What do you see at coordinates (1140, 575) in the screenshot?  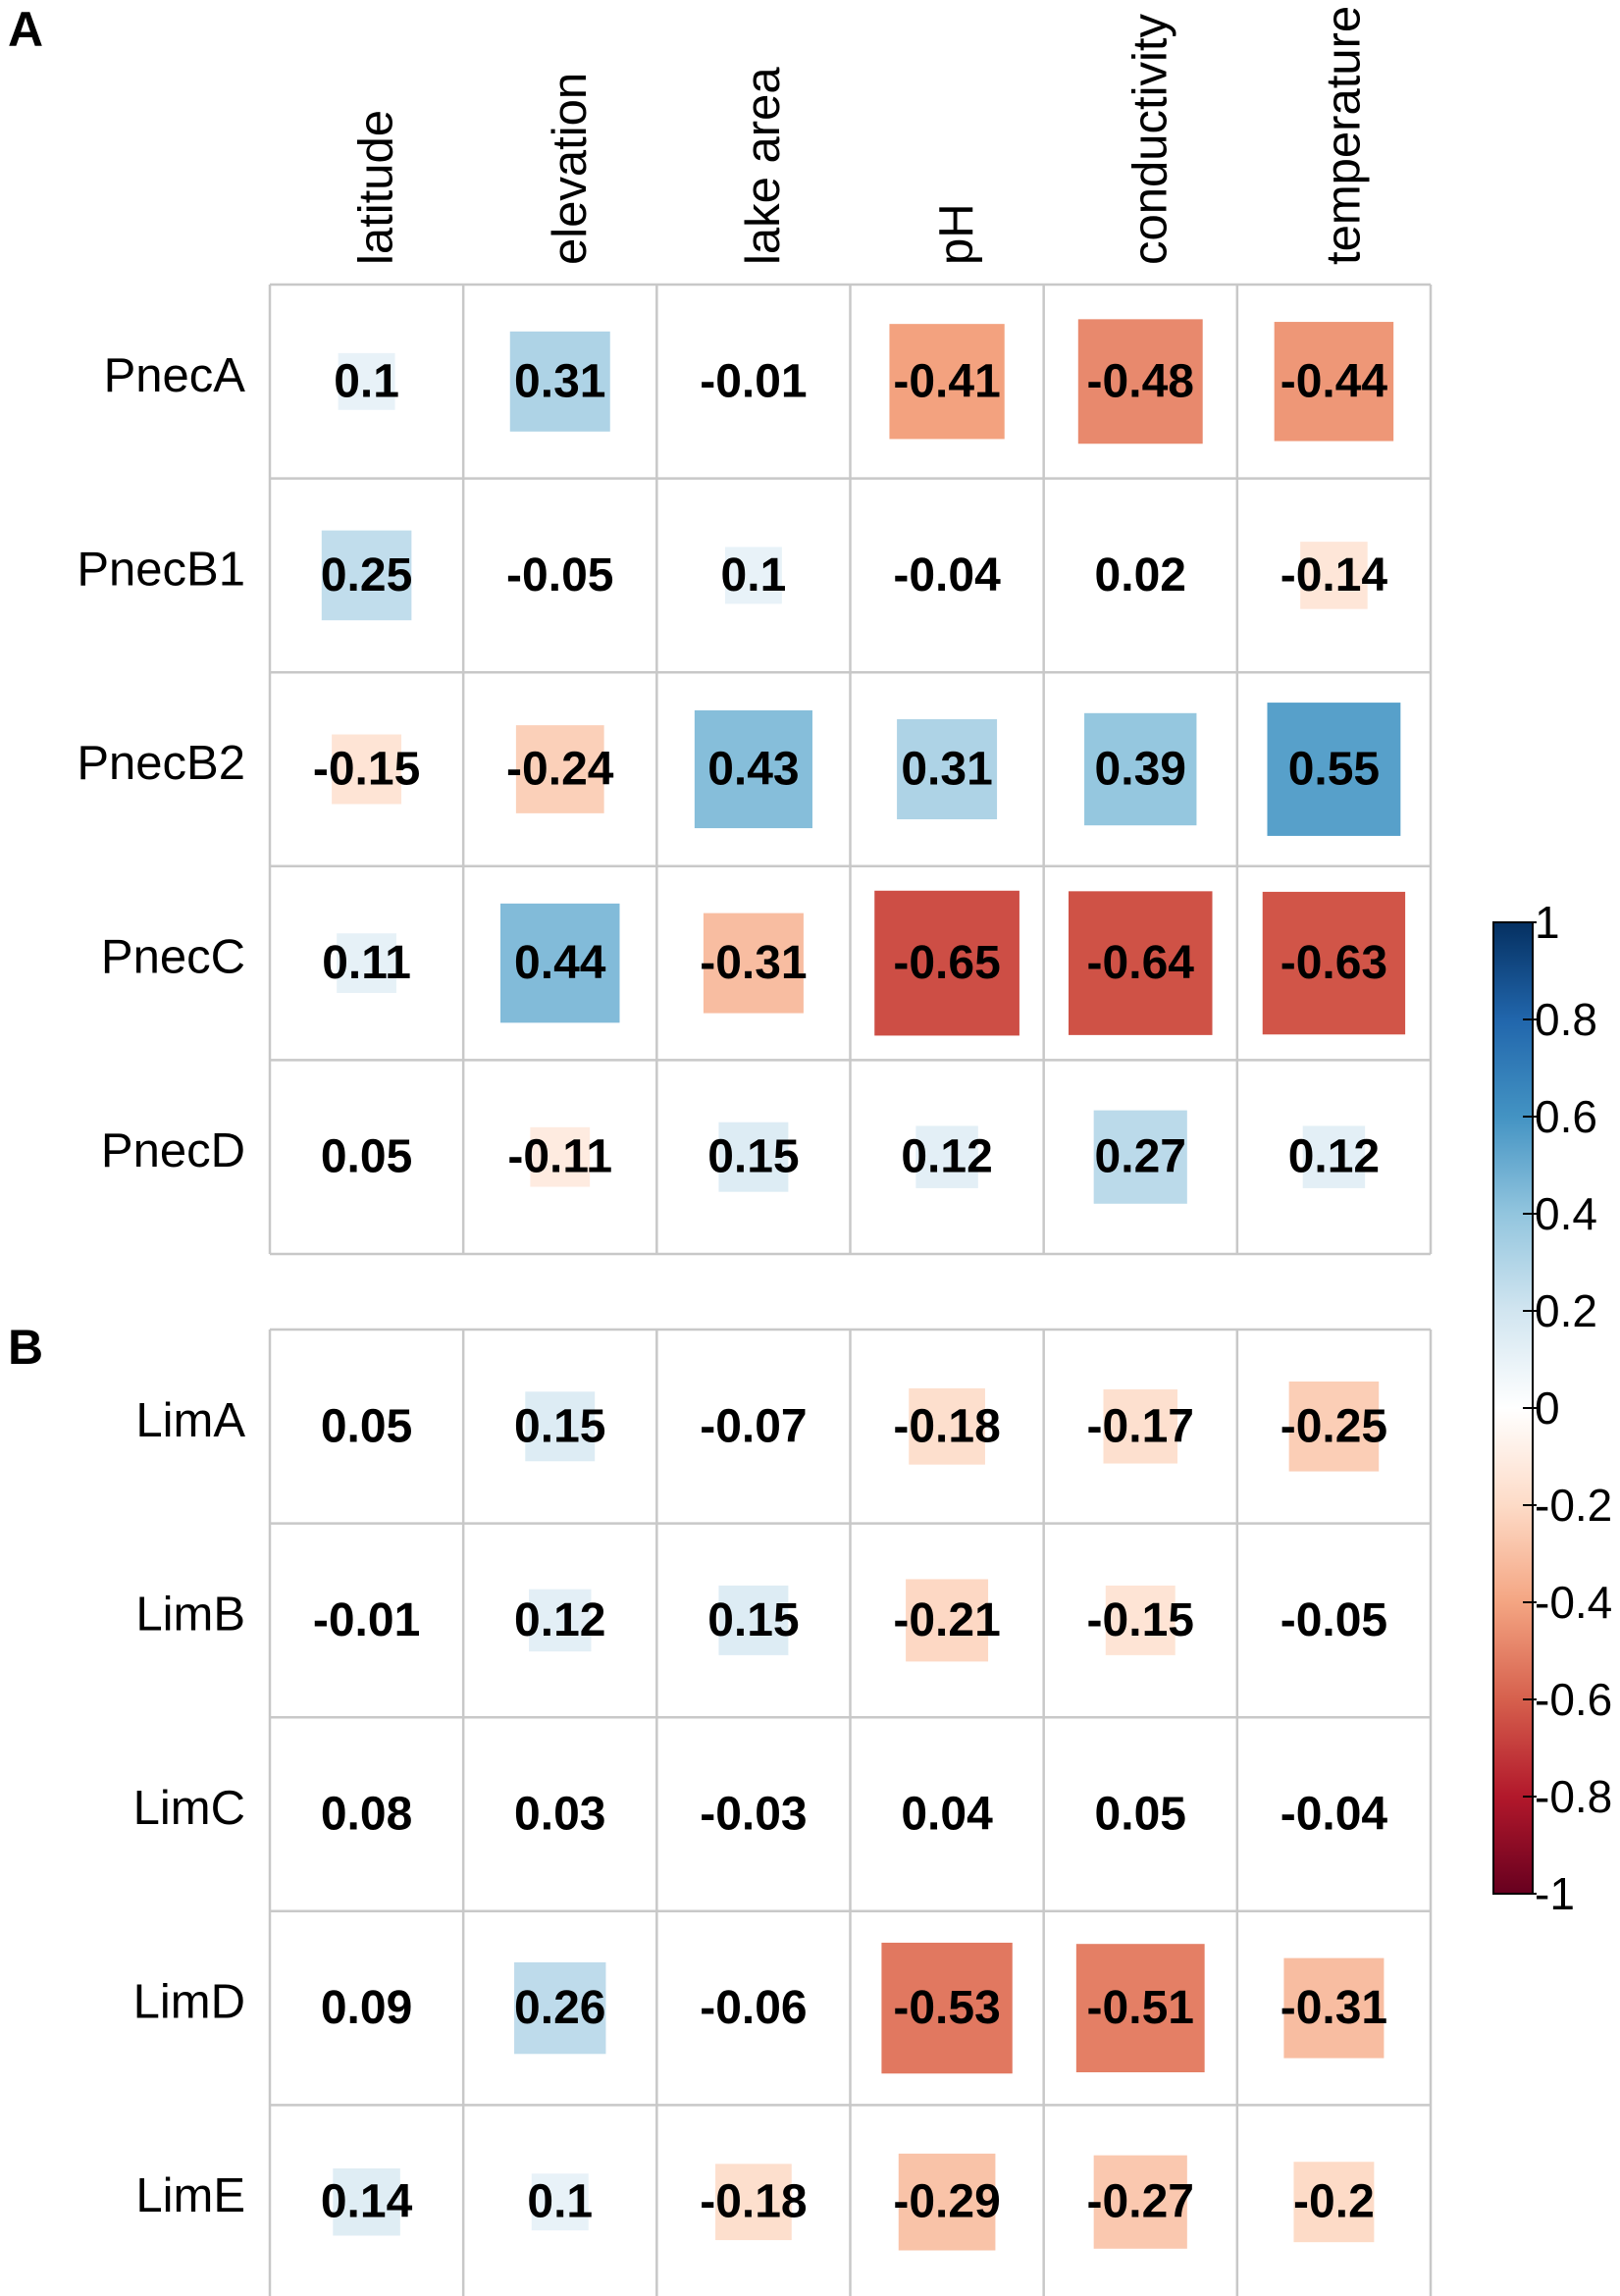 I see `correlation-value: 0.02` at bounding box center [1140, 575].